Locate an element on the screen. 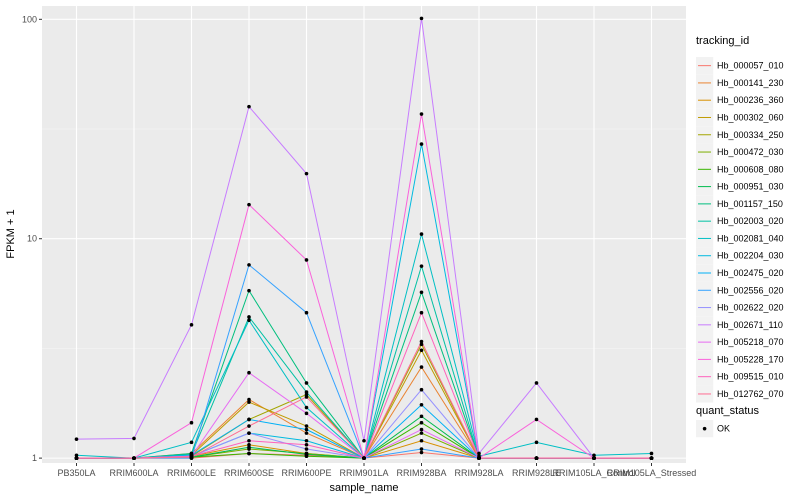 This screenshot has width=800, height=500. legend-item: Hb_000472_030 is located at coordinates (740, 152).